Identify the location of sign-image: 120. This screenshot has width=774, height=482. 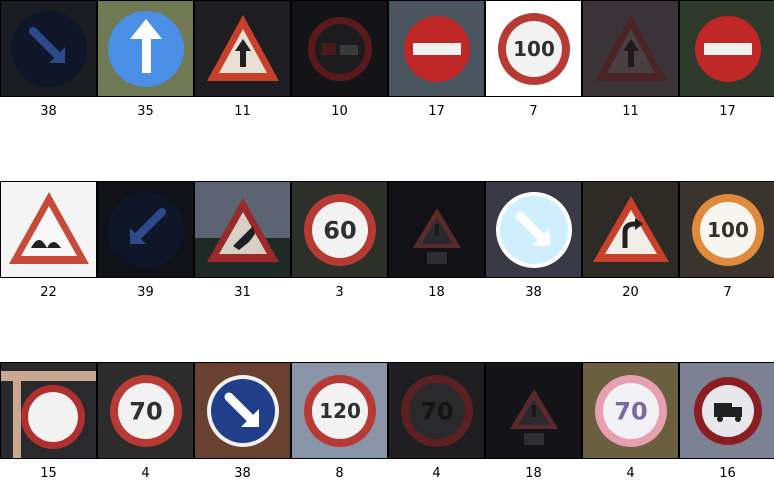
(339, 410).